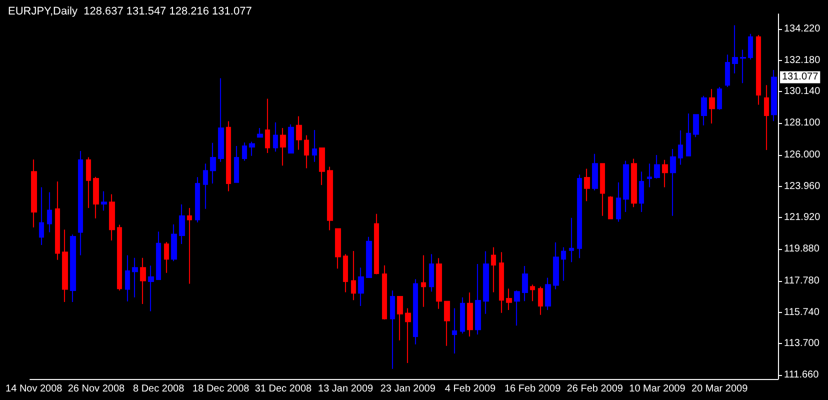 The width and height of the screenshot is (828, 400). I want to click on x-tick-label: 26 Feb 2009, so click(595, 389).